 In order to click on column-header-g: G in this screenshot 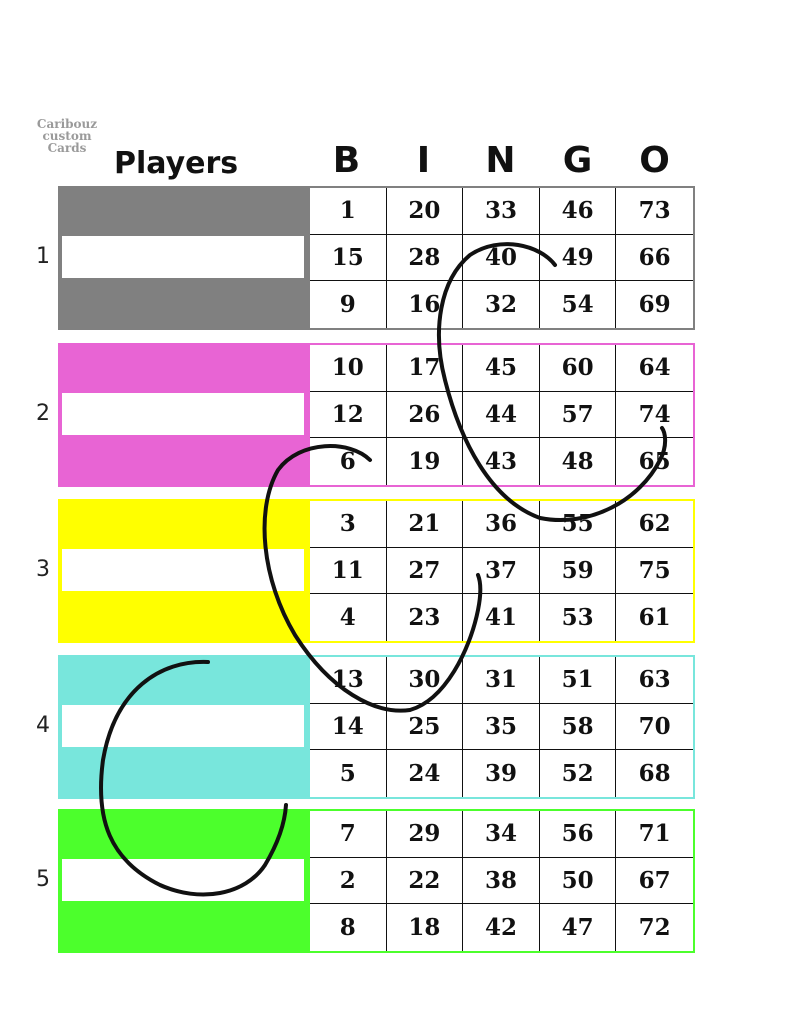, I will do `click(577, 160)`.